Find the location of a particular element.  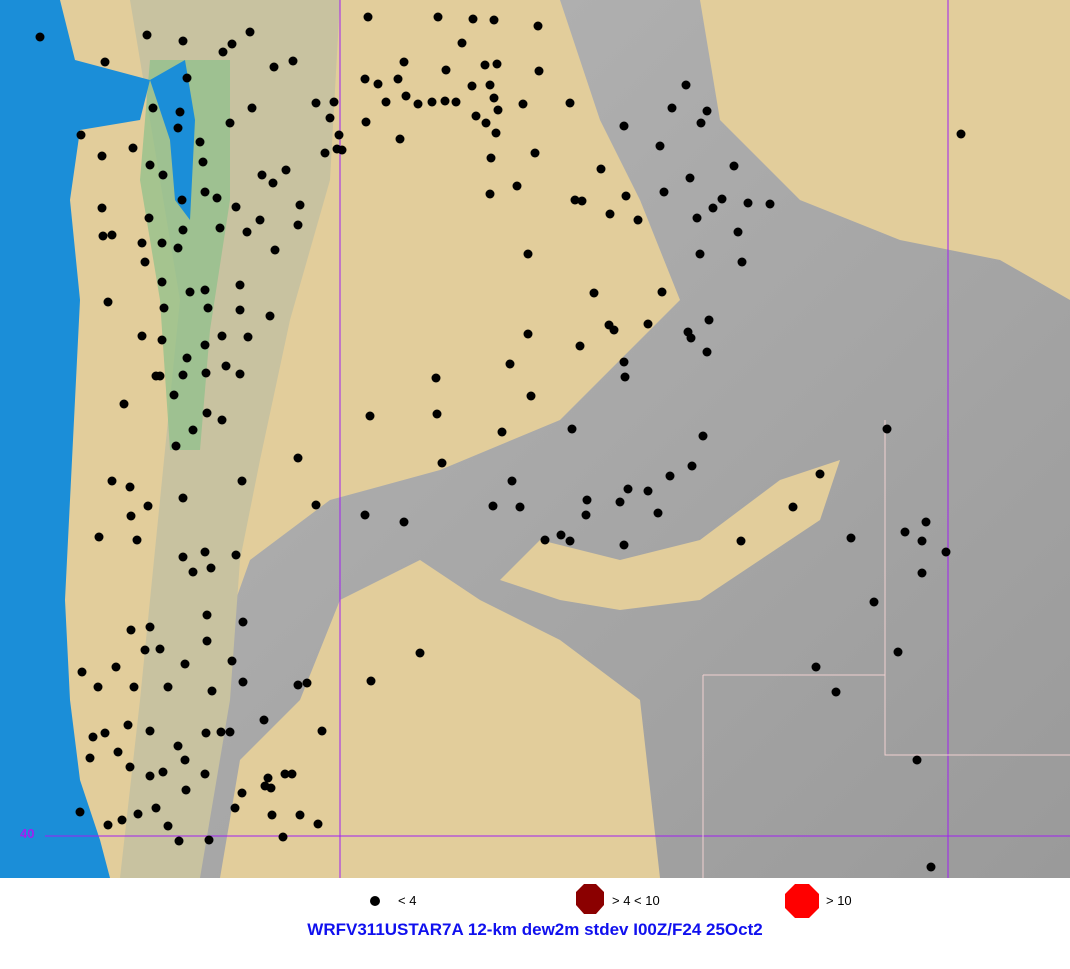

latitude-label: 40 is located at coordinates (27, 833).